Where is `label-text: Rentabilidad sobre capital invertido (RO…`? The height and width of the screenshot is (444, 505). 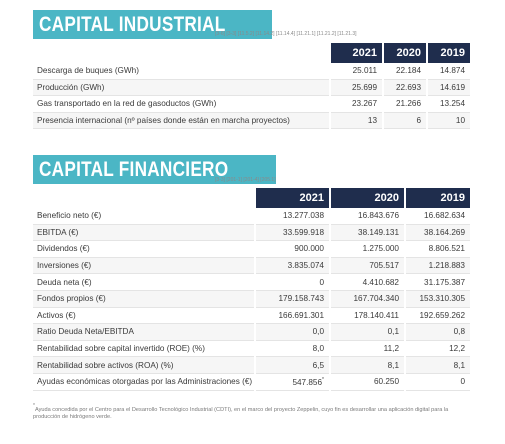 label-text: Rentabilidad sobre capital invertido (RO… is located at coordinates (121, 349).